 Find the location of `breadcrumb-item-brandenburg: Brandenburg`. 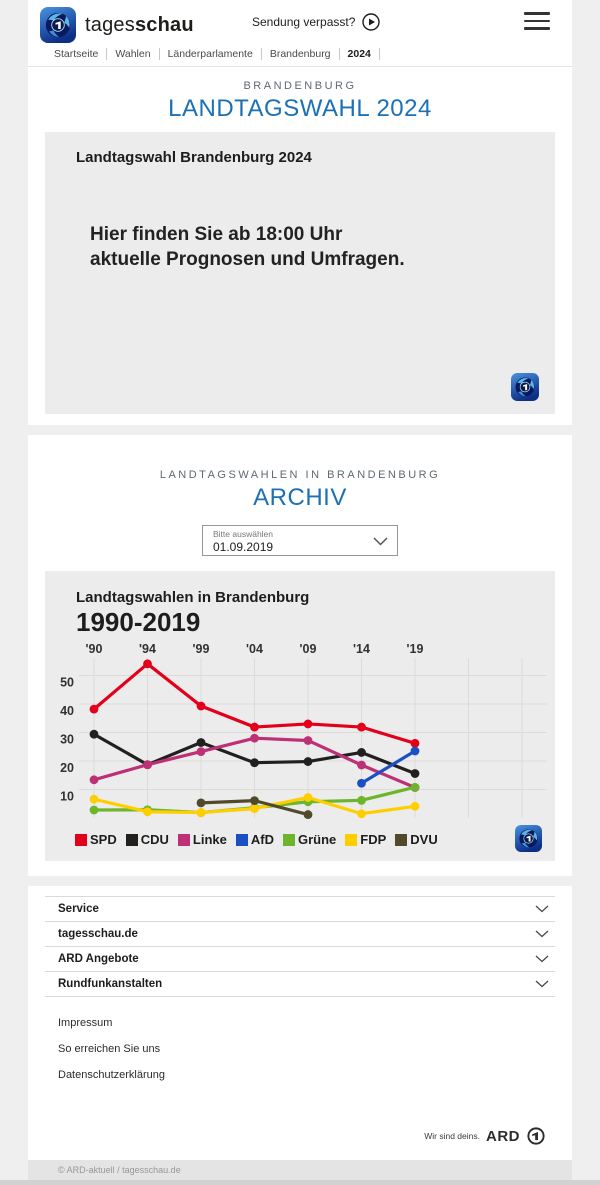

breadcrumb-item-brandenburg: Brandenburg is located at coordinates (300, 54).